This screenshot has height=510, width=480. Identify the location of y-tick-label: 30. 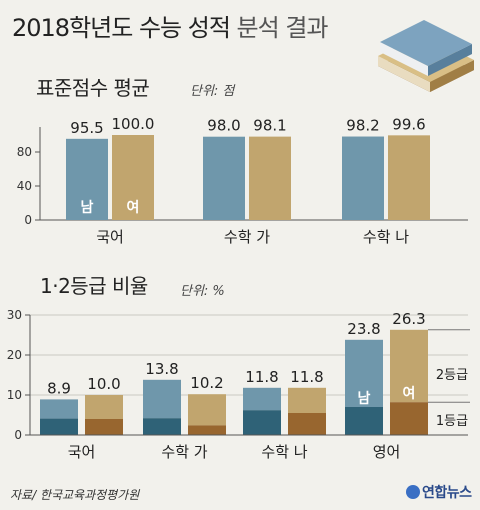
(14, 315).